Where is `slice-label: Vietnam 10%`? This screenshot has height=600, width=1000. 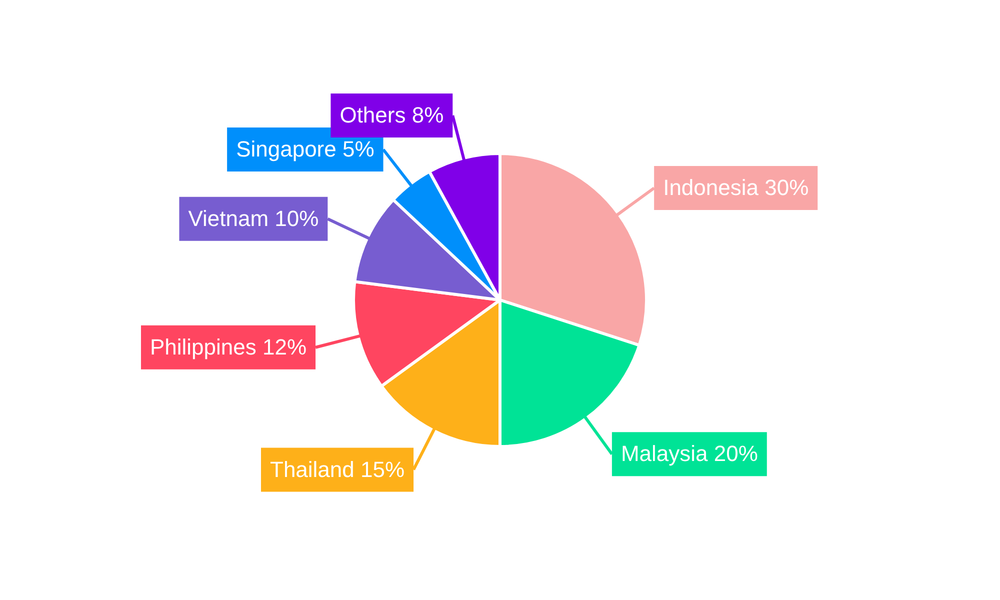 slice-label: Vietnam 10% is located at coordinates (253, 218).